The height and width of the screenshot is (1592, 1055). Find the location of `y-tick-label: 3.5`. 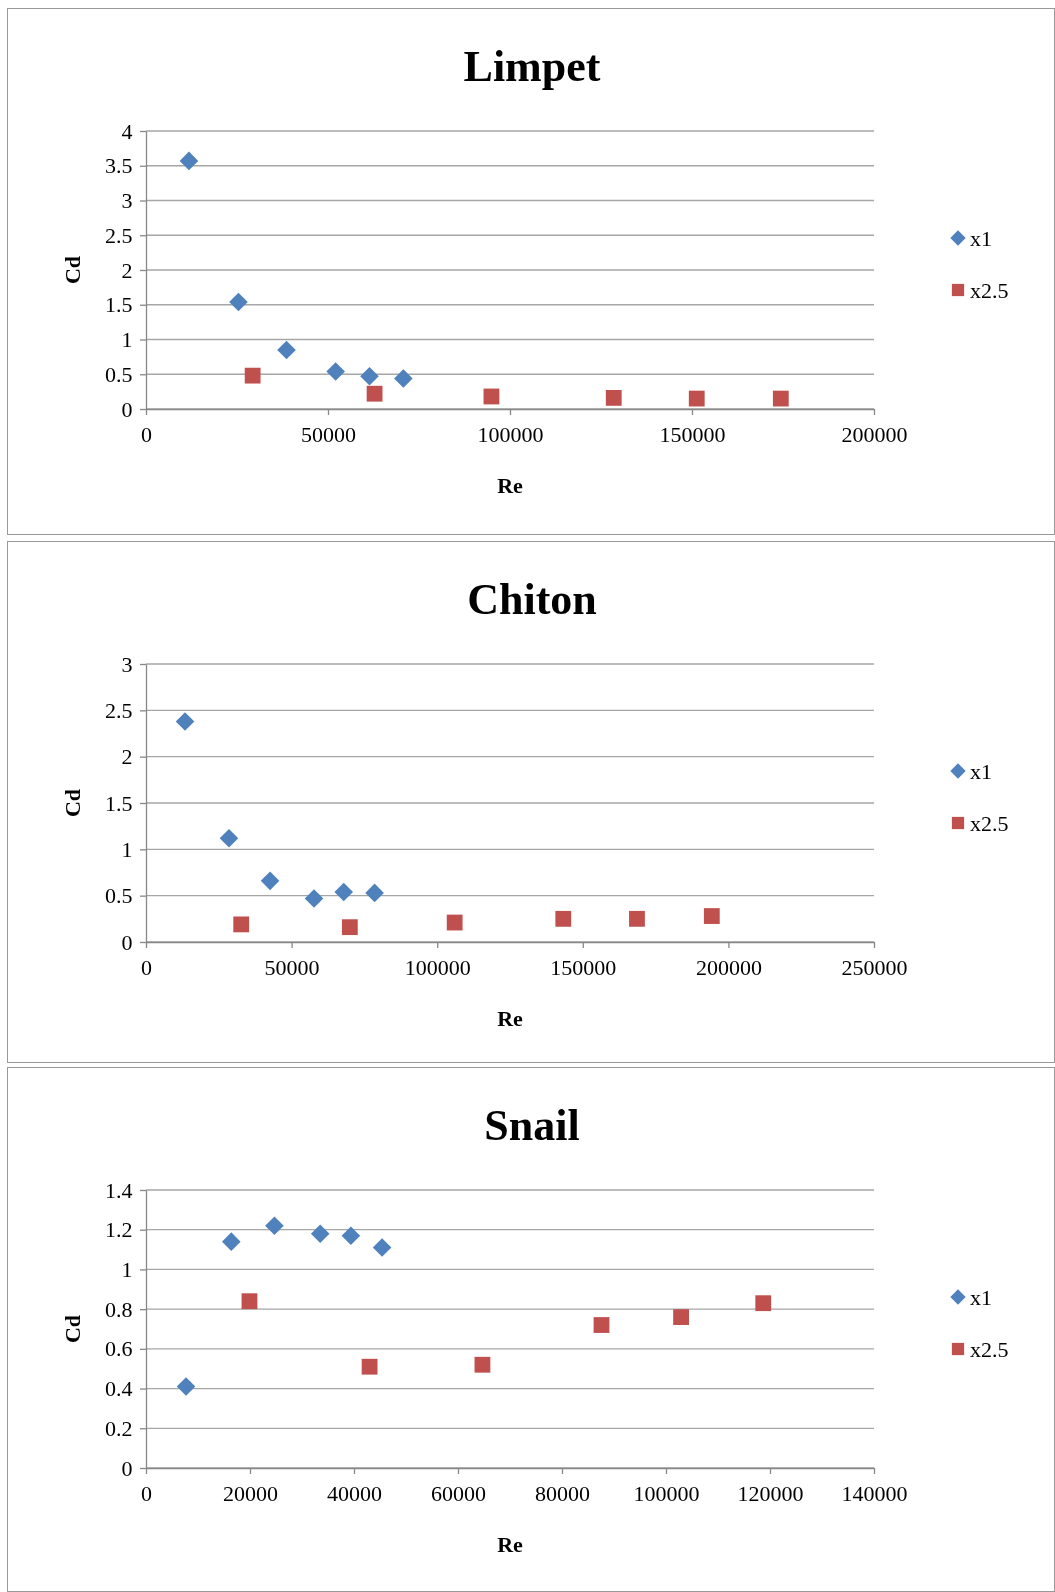

y-tick-label: 3.5 is located at coordinates (119, 166).